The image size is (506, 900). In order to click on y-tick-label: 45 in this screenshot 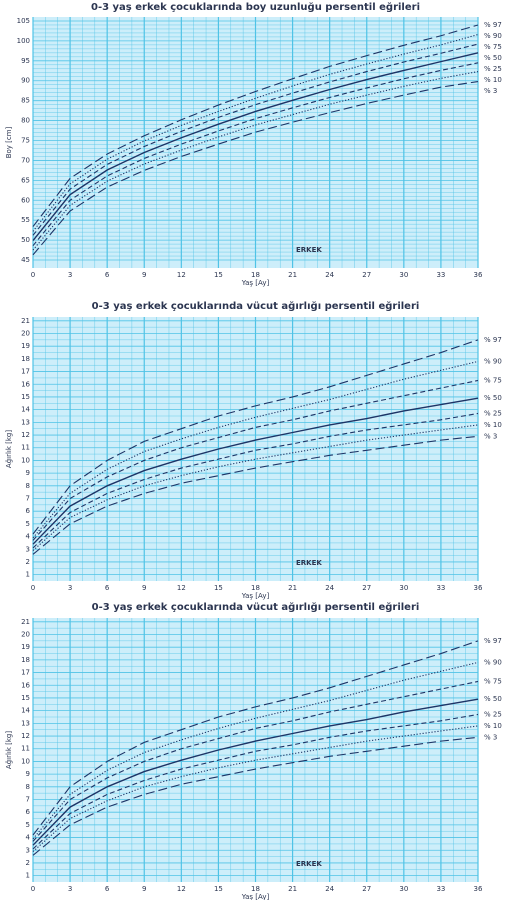, I will do `click(25, 260)`.